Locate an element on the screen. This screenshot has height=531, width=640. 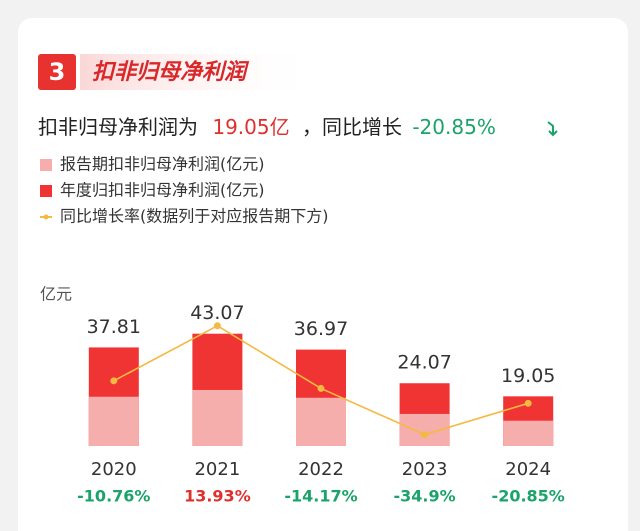
down-arrow is located at coordinates (552, 129).